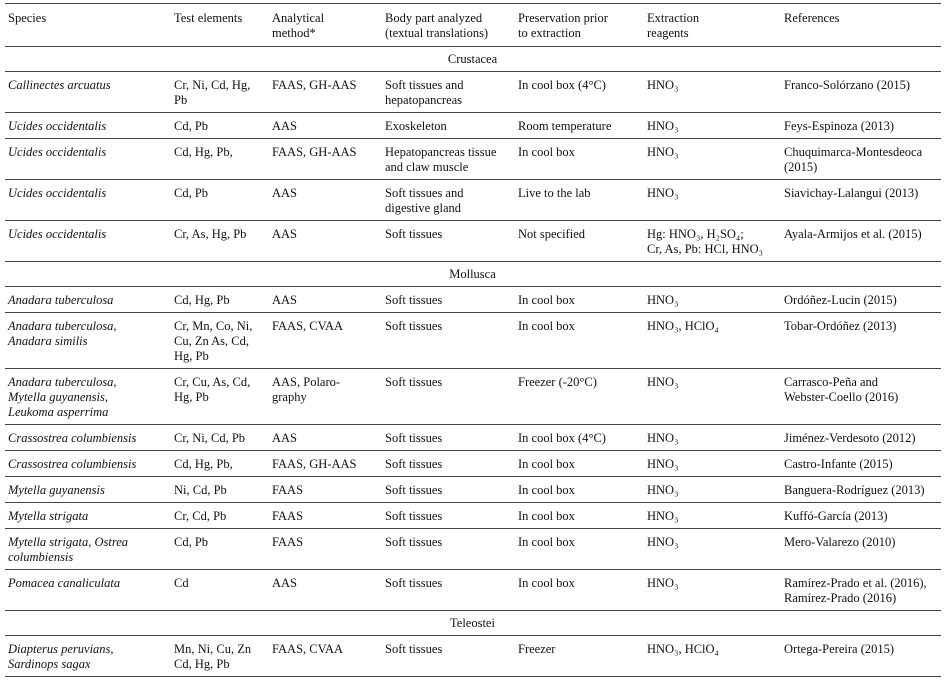  Describe the element at coordinates (56, 490) in the screenshot. I see `cell-line: Mytella guyanensis` at that location.